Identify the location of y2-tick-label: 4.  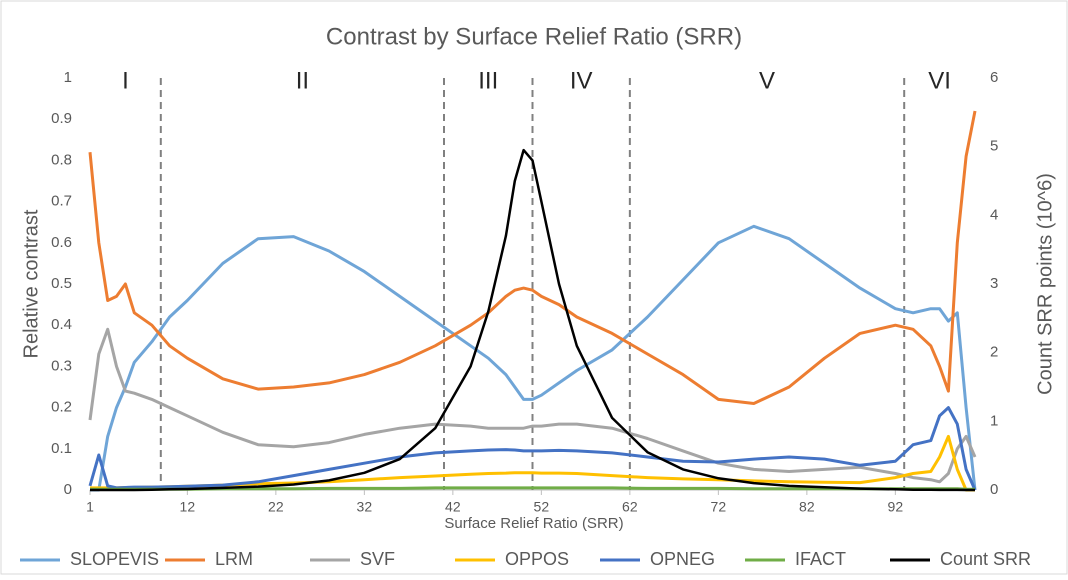
(994, 214).